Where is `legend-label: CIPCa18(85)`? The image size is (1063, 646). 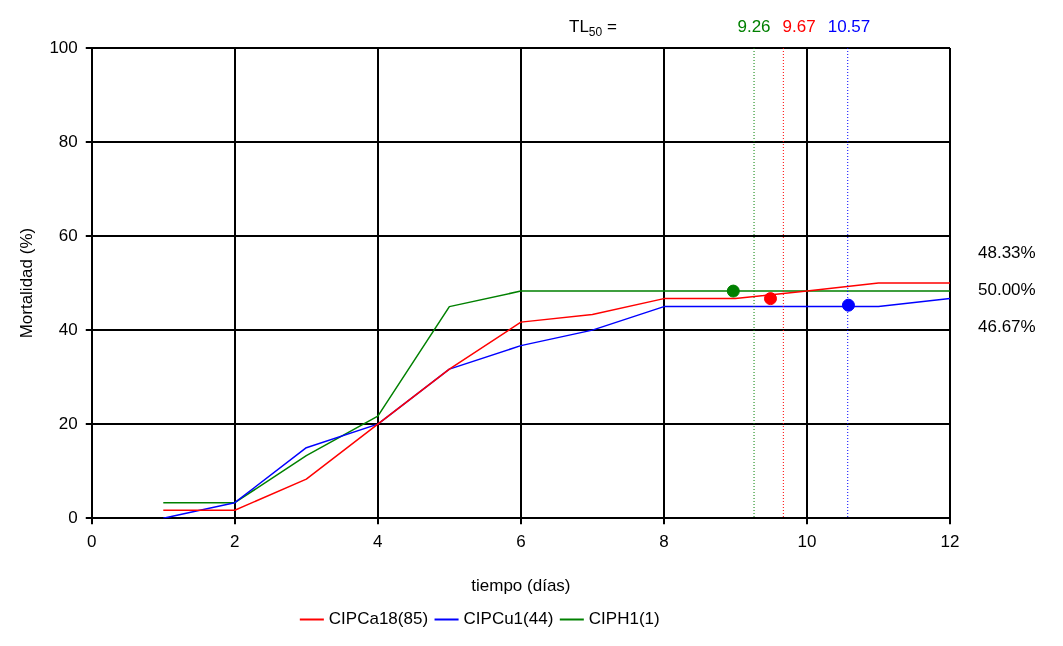
legend-label: CIPCa18(85) is located at coordinates (378, 619).